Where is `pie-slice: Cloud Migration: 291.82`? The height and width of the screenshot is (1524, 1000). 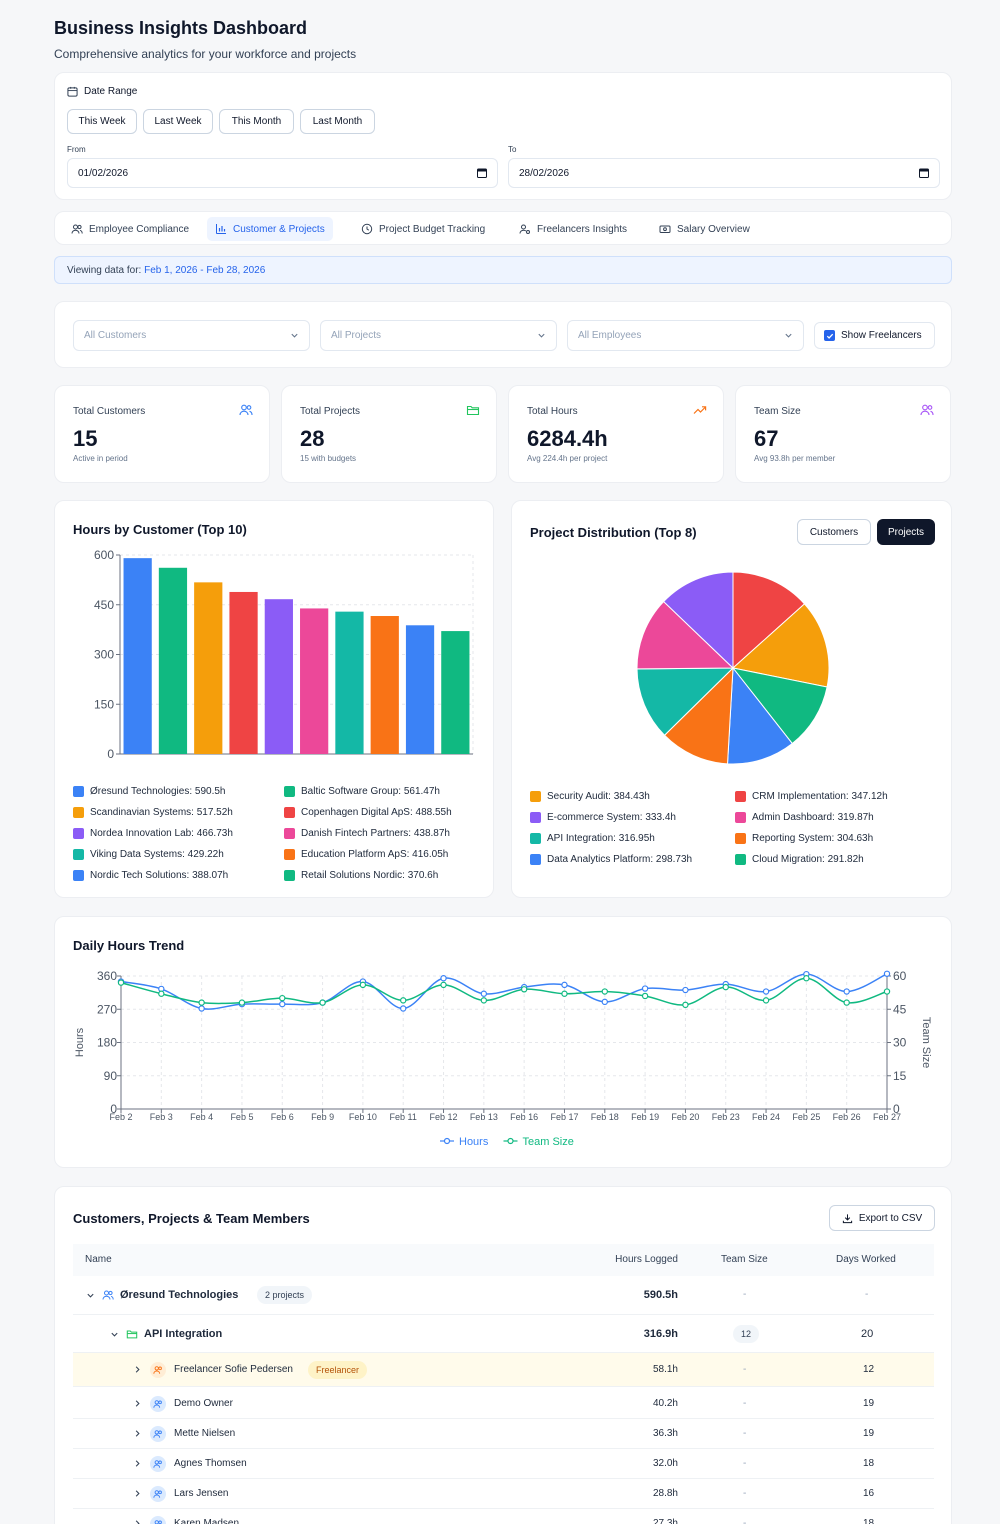 pie-slice: Cloud Migration: 291.82 is located at coordinates (779, 706).